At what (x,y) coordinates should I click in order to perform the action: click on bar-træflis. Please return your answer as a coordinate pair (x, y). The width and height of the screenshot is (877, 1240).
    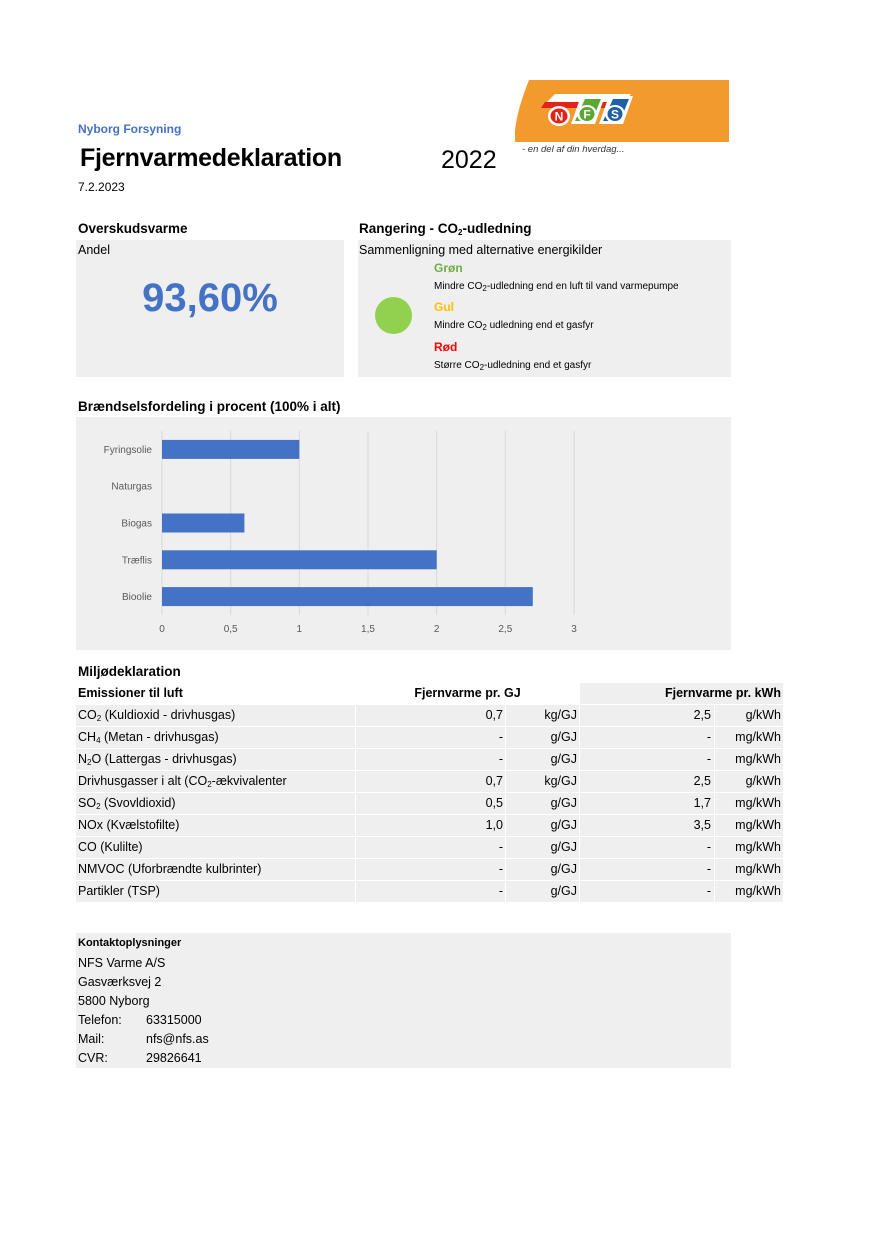
    Looking at the image, I should click on (299, 560).